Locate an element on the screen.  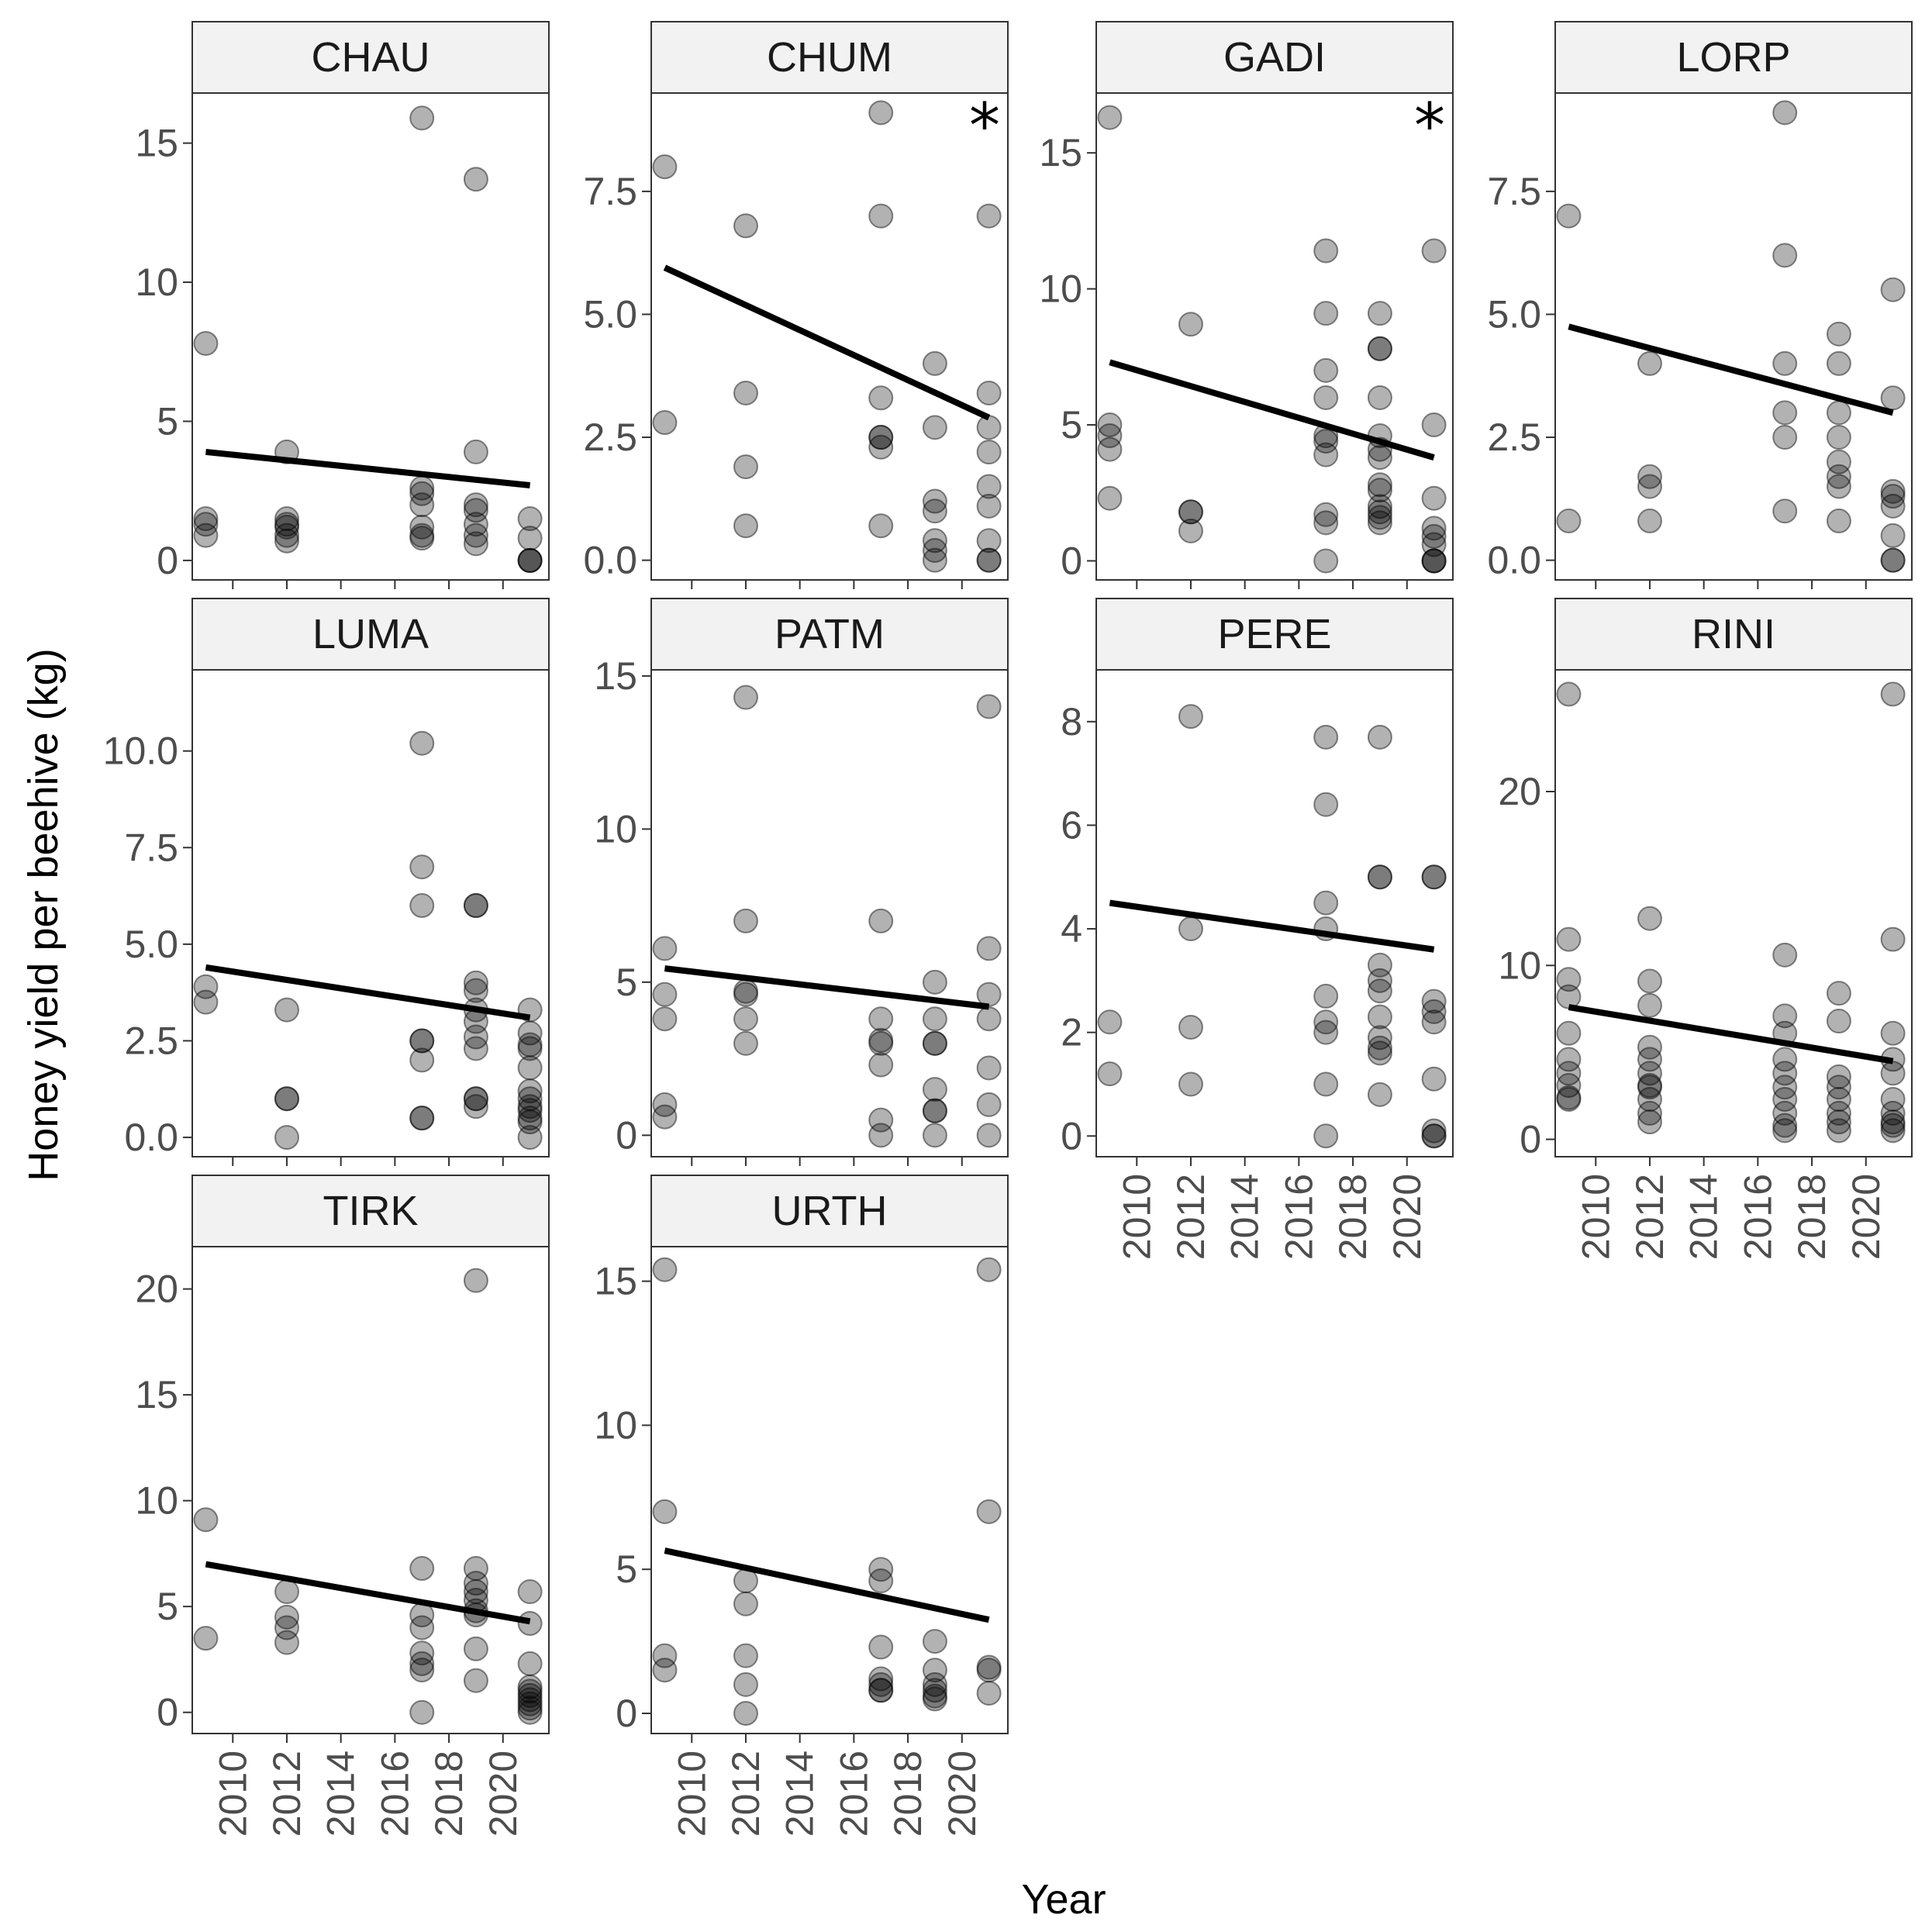
strip-label: PERE is located at coordinates (1274, 634).